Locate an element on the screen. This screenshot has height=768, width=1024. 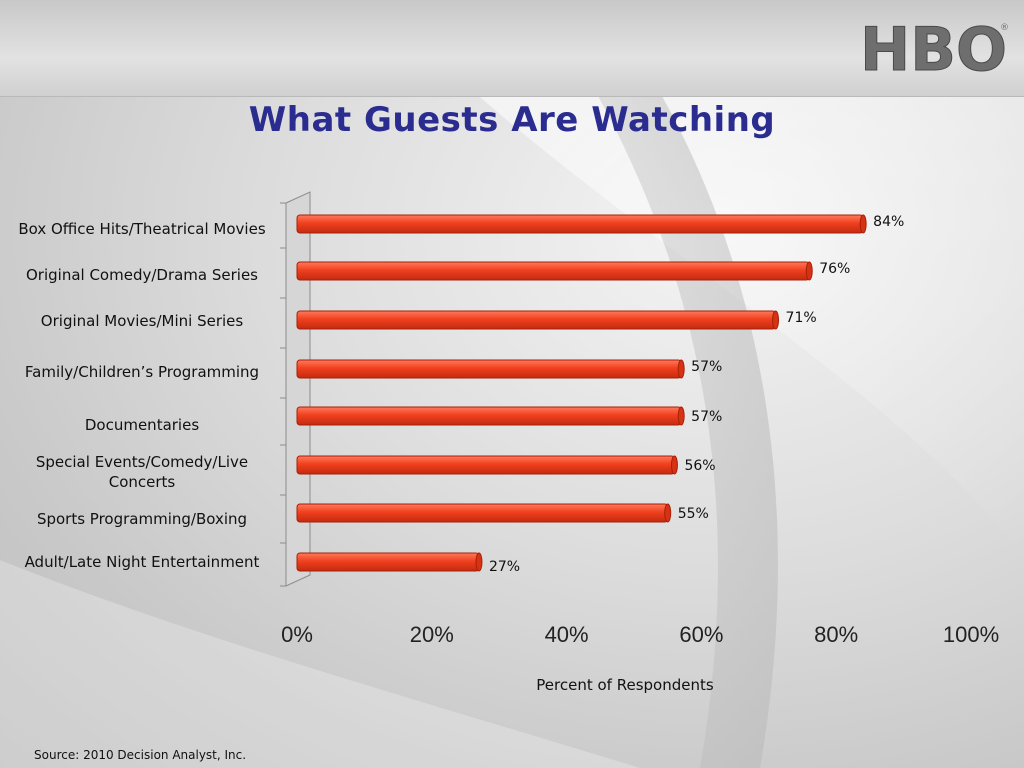
x-tick-label: 100% is located at coordinates (971, 634).